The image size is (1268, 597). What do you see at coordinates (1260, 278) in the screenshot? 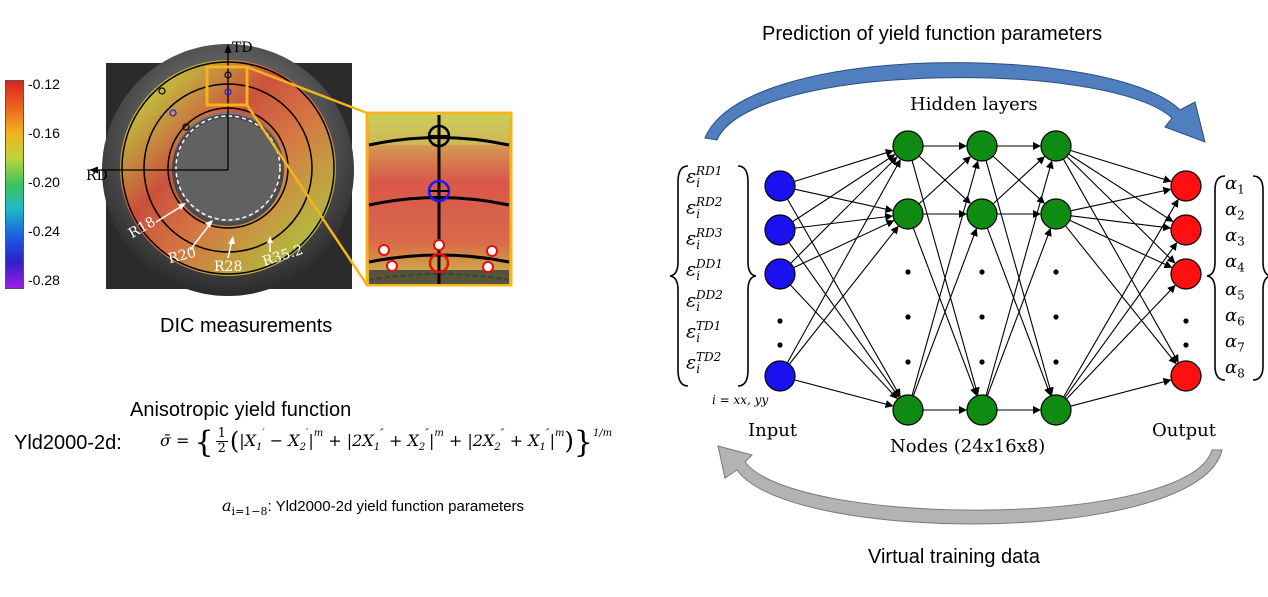
I see `output-right-brace` at bounding box center [1260, 278].